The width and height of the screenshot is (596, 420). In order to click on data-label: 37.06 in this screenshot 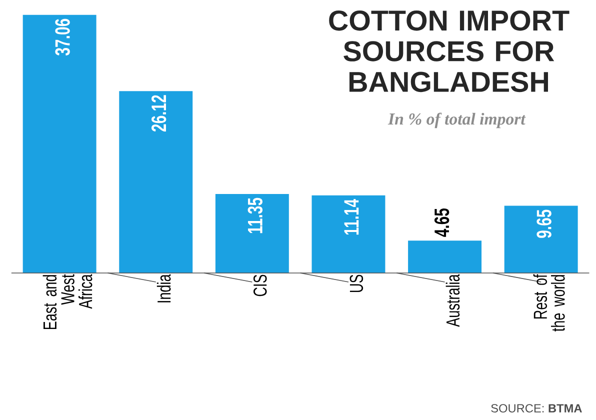, I will do `click(62, 37)`.